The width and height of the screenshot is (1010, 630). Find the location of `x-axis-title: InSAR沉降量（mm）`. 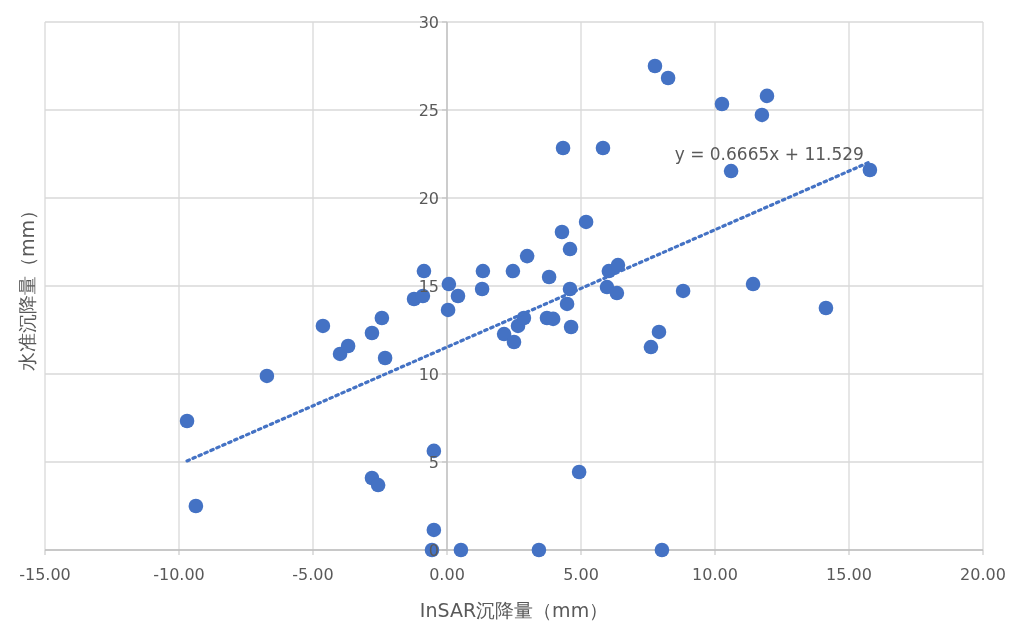

x-axis-title: InSAR沉降量（mm） is located at coordinates (514, 610).